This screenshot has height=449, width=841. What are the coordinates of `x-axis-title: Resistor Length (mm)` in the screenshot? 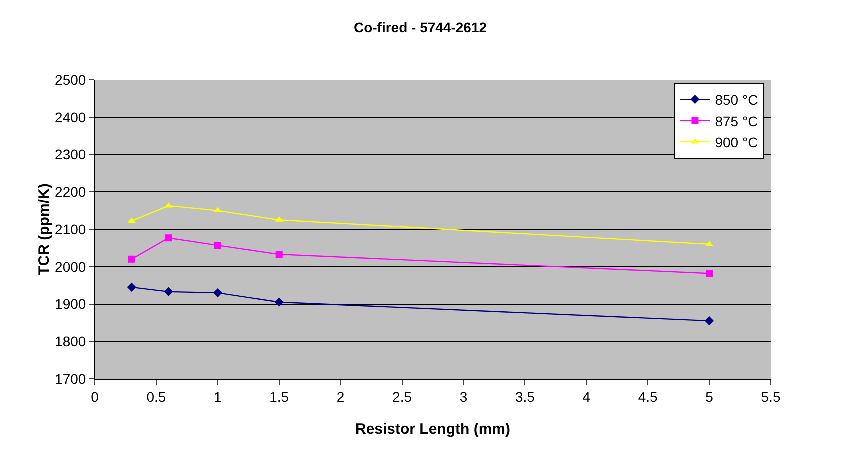 It's located at (433, 429).